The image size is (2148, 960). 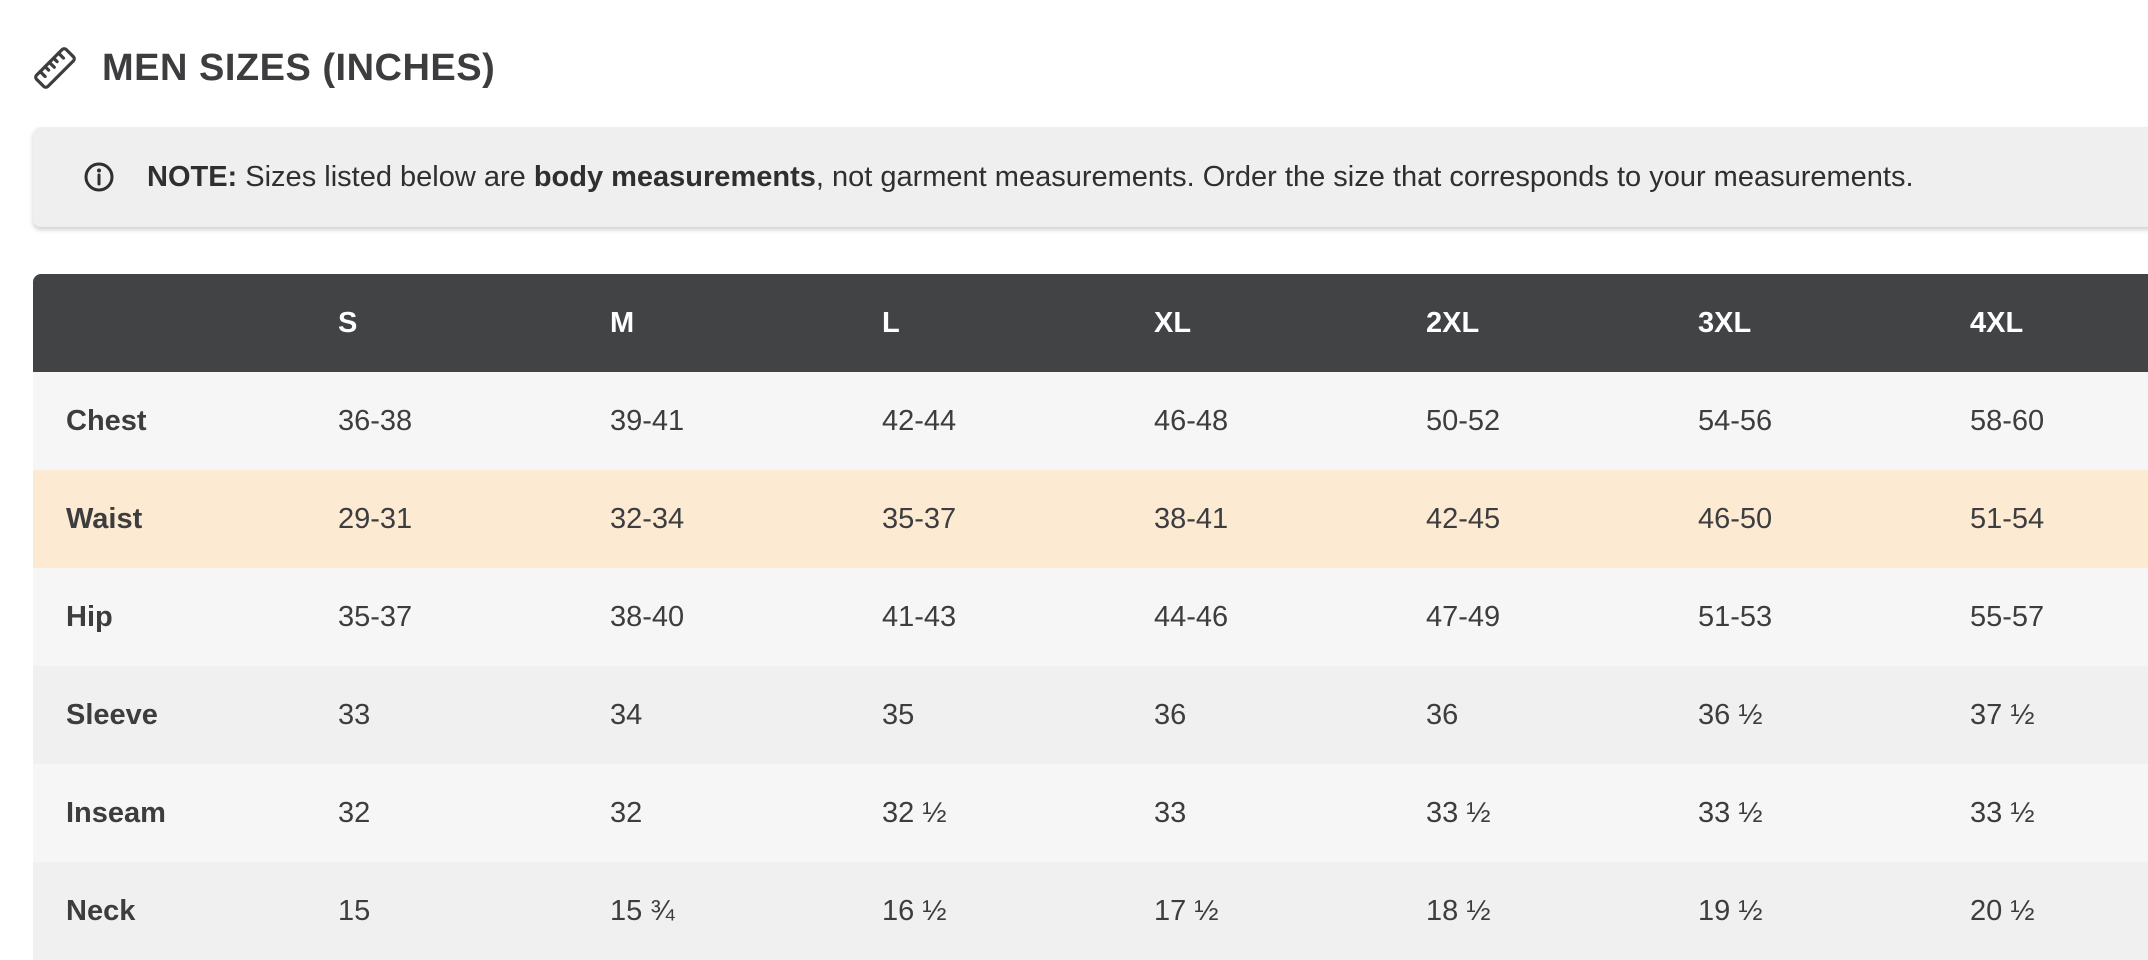 What do you see at coordinates (1453, 322) in the screenshot?
I see `header-cell: 2XL` at bounding box center [1453, 322].